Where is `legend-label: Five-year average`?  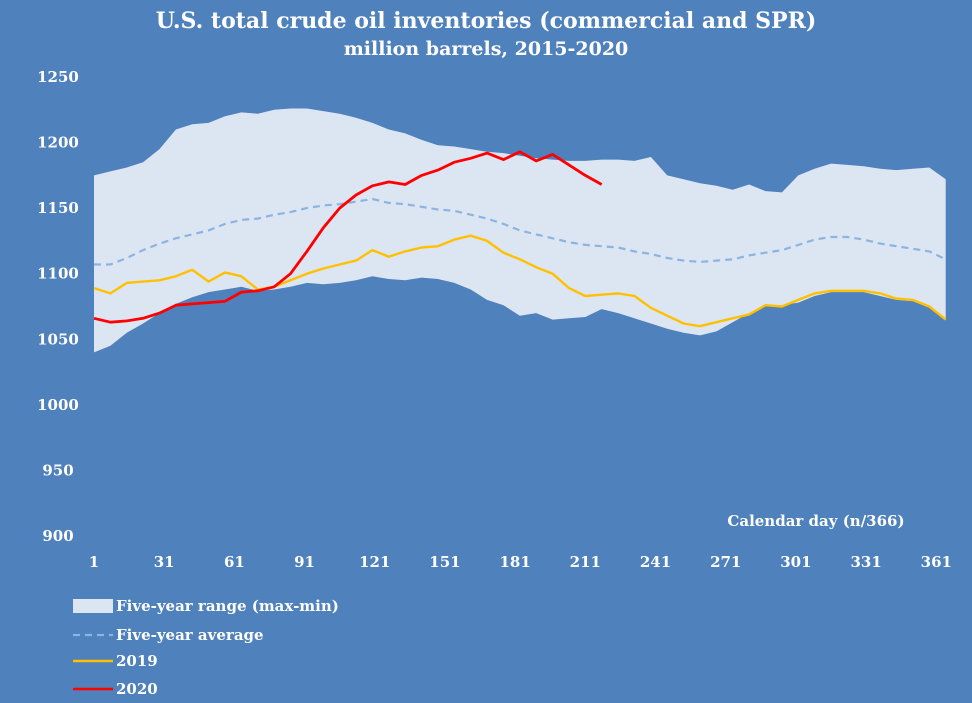
legend-label: Five-year average is located at coordinates (190, 635).